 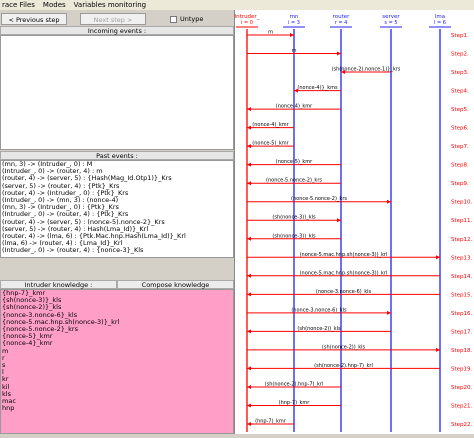 What do you see at coordinates (270, 144) in the screenshot?
I see `message-label: (nonce-5)_kmr` at bounding box center [270, 144].